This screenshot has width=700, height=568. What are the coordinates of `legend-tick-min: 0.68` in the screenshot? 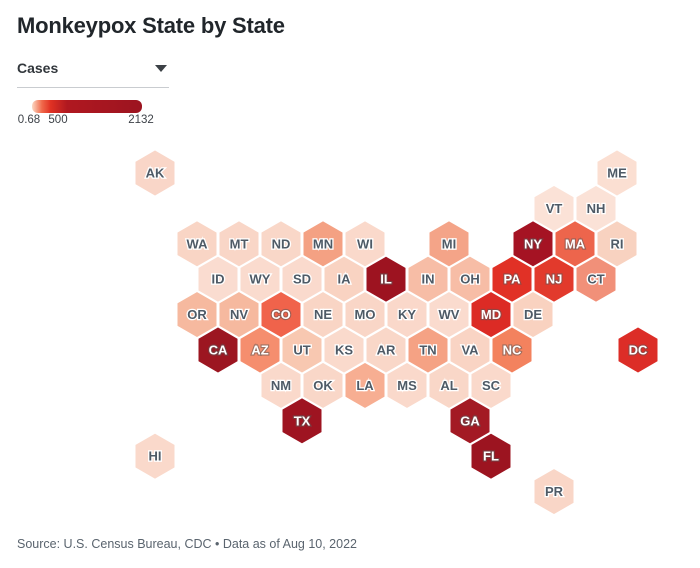 It's located at (29, 120).